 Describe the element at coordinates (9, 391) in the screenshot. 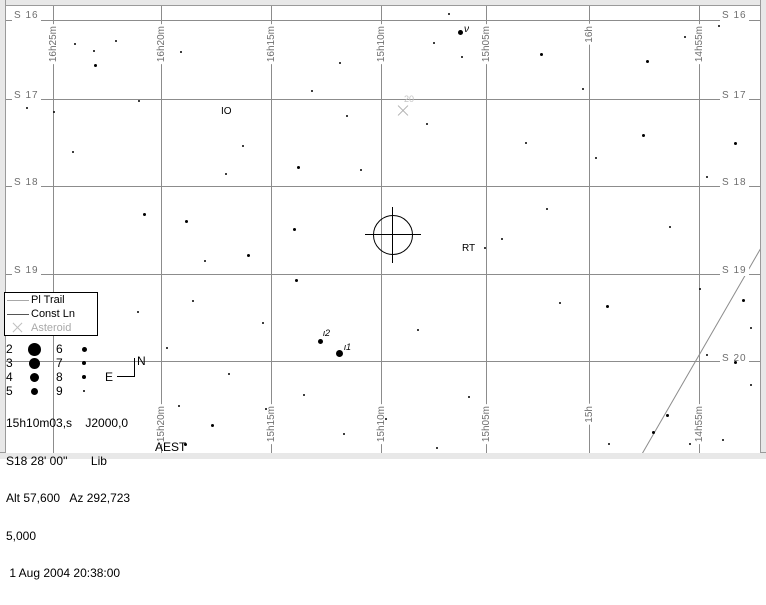

I see `magnitude-value: 5` at that location.